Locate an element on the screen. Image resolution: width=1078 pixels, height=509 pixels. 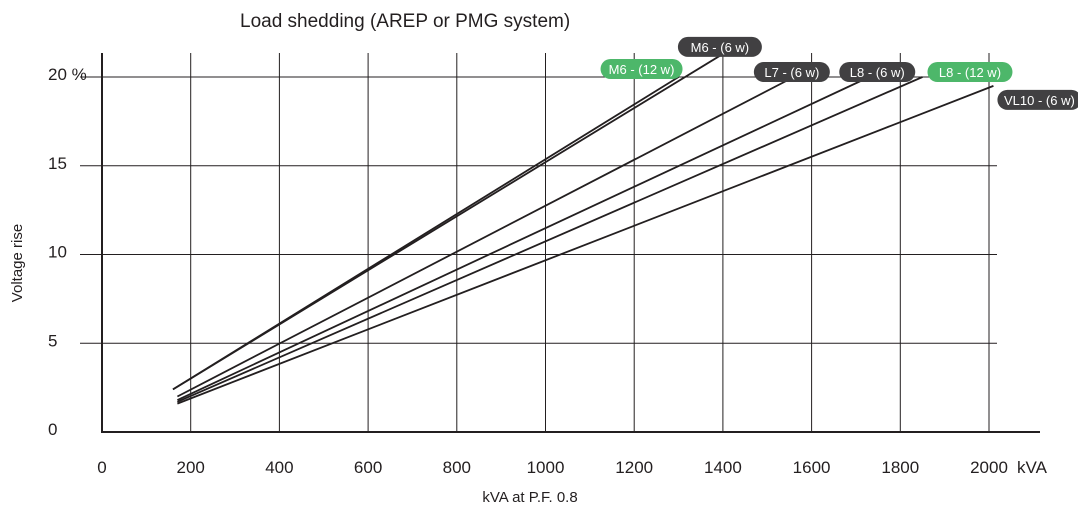
x-tick-label: 1800 is located at coordinates (900, 467).